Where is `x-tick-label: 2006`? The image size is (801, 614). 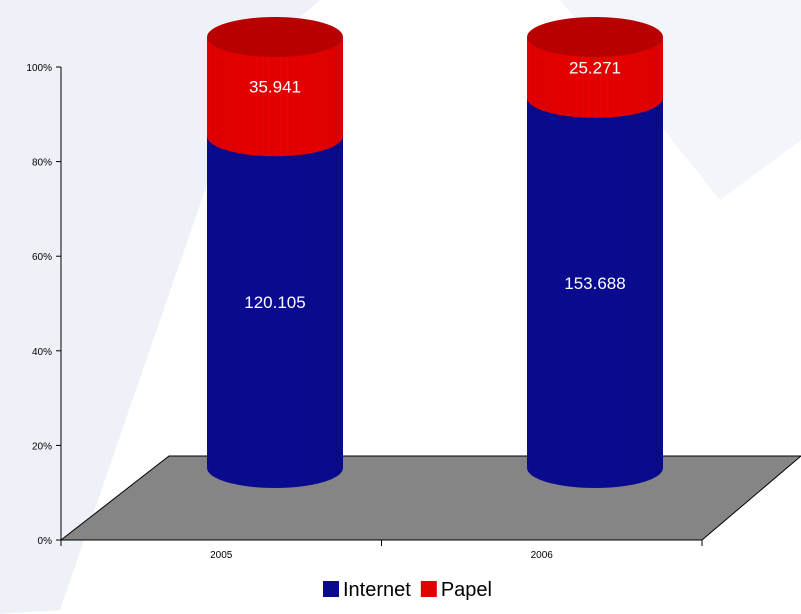
x-tick-label: 2006 is located at coordinates (542, 555).